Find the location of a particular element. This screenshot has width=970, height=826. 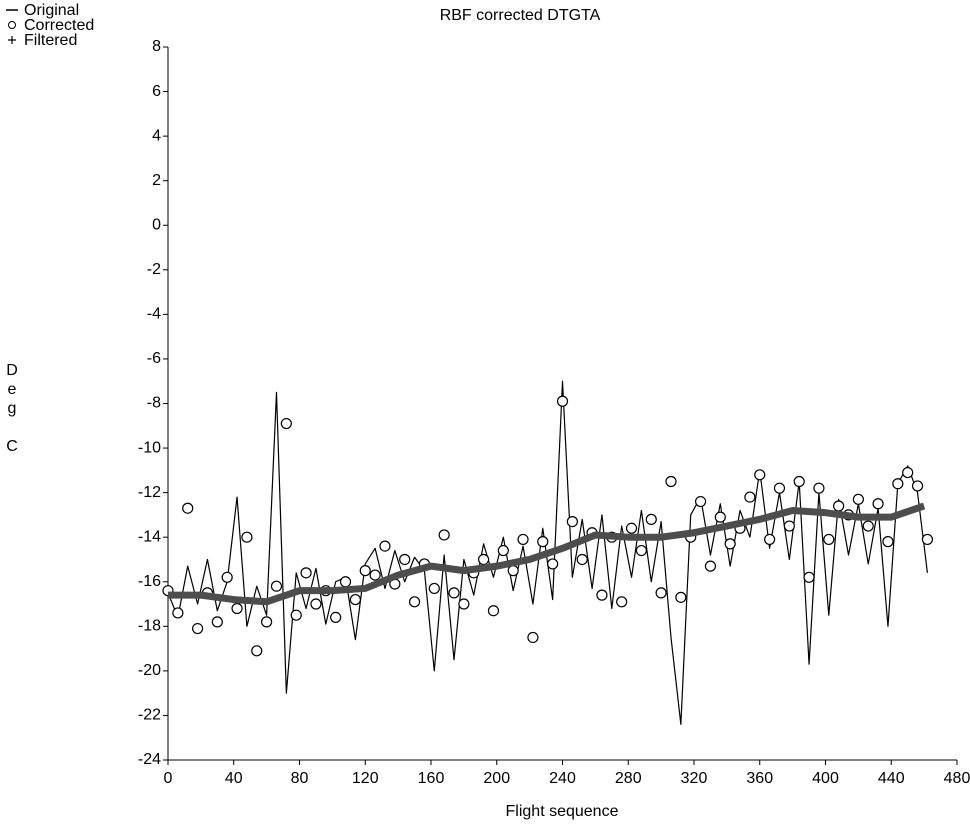

y-tick-label: -14 is located at coordinates (149, 536).